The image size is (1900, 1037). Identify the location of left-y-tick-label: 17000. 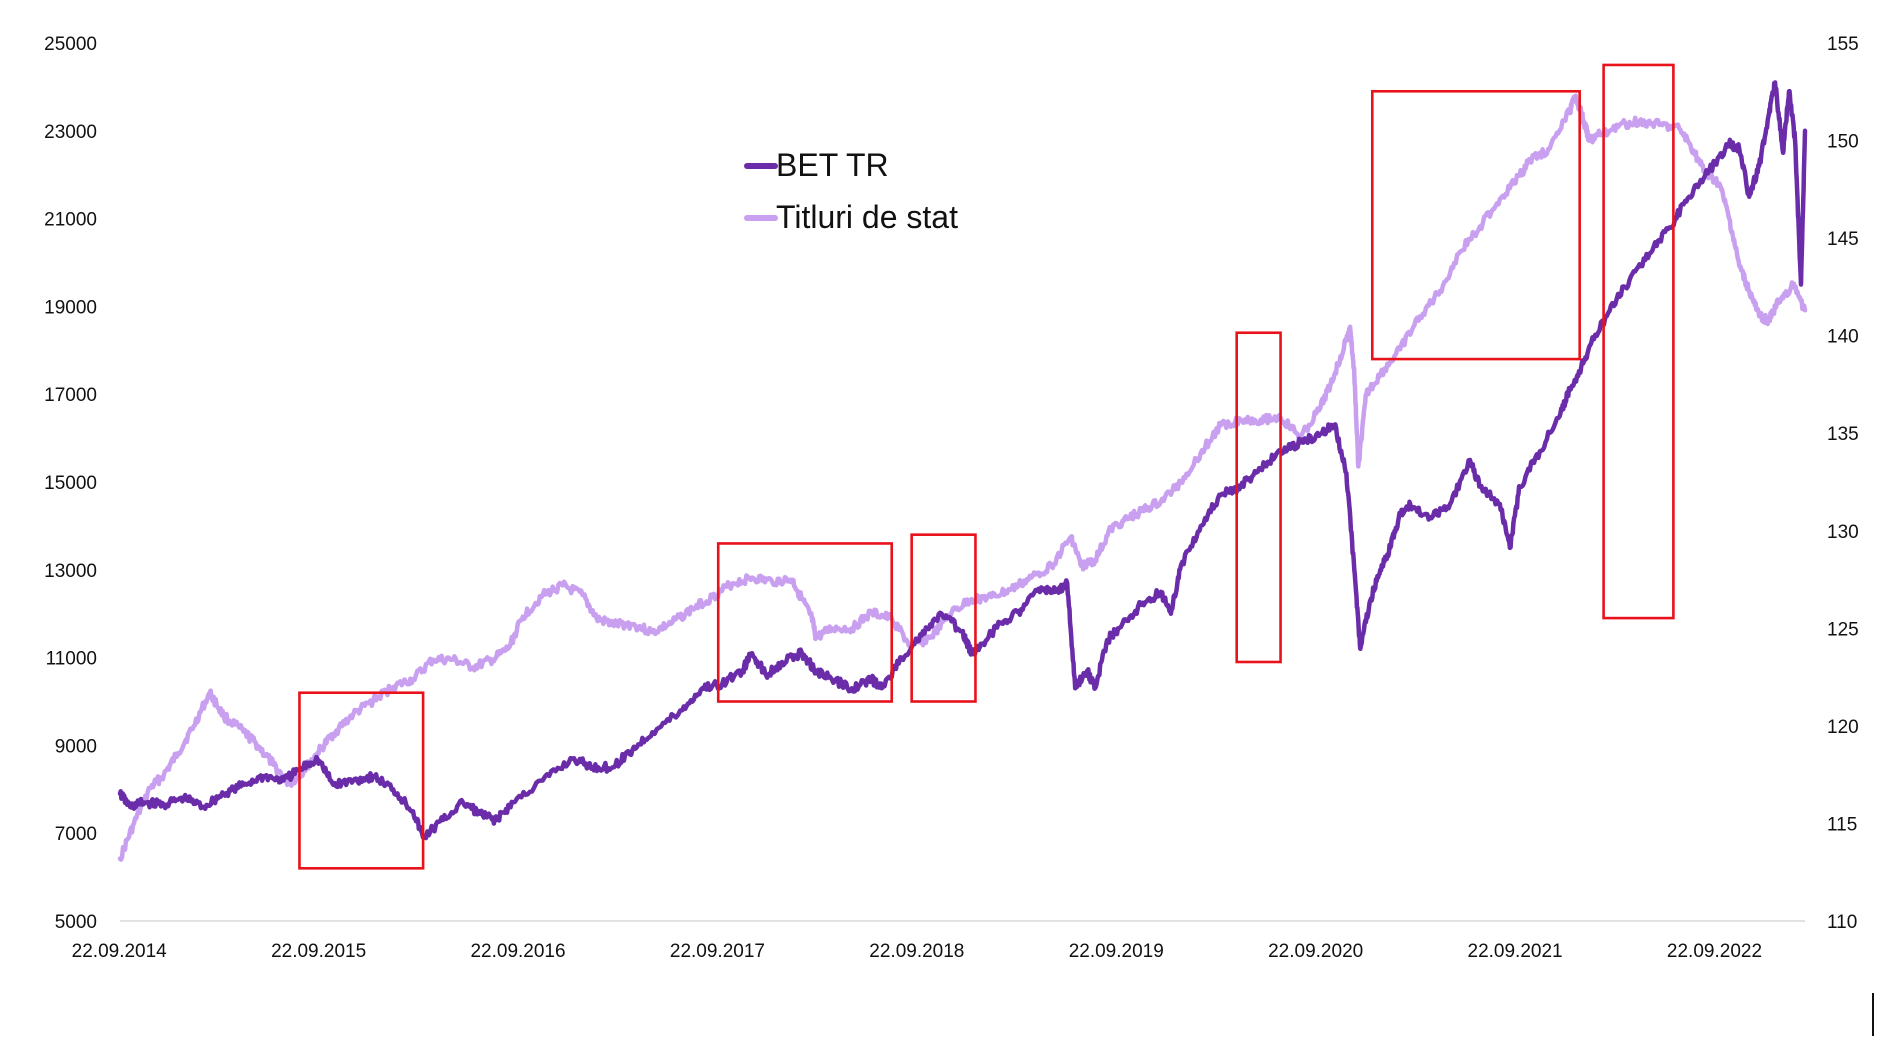
(70, 395).